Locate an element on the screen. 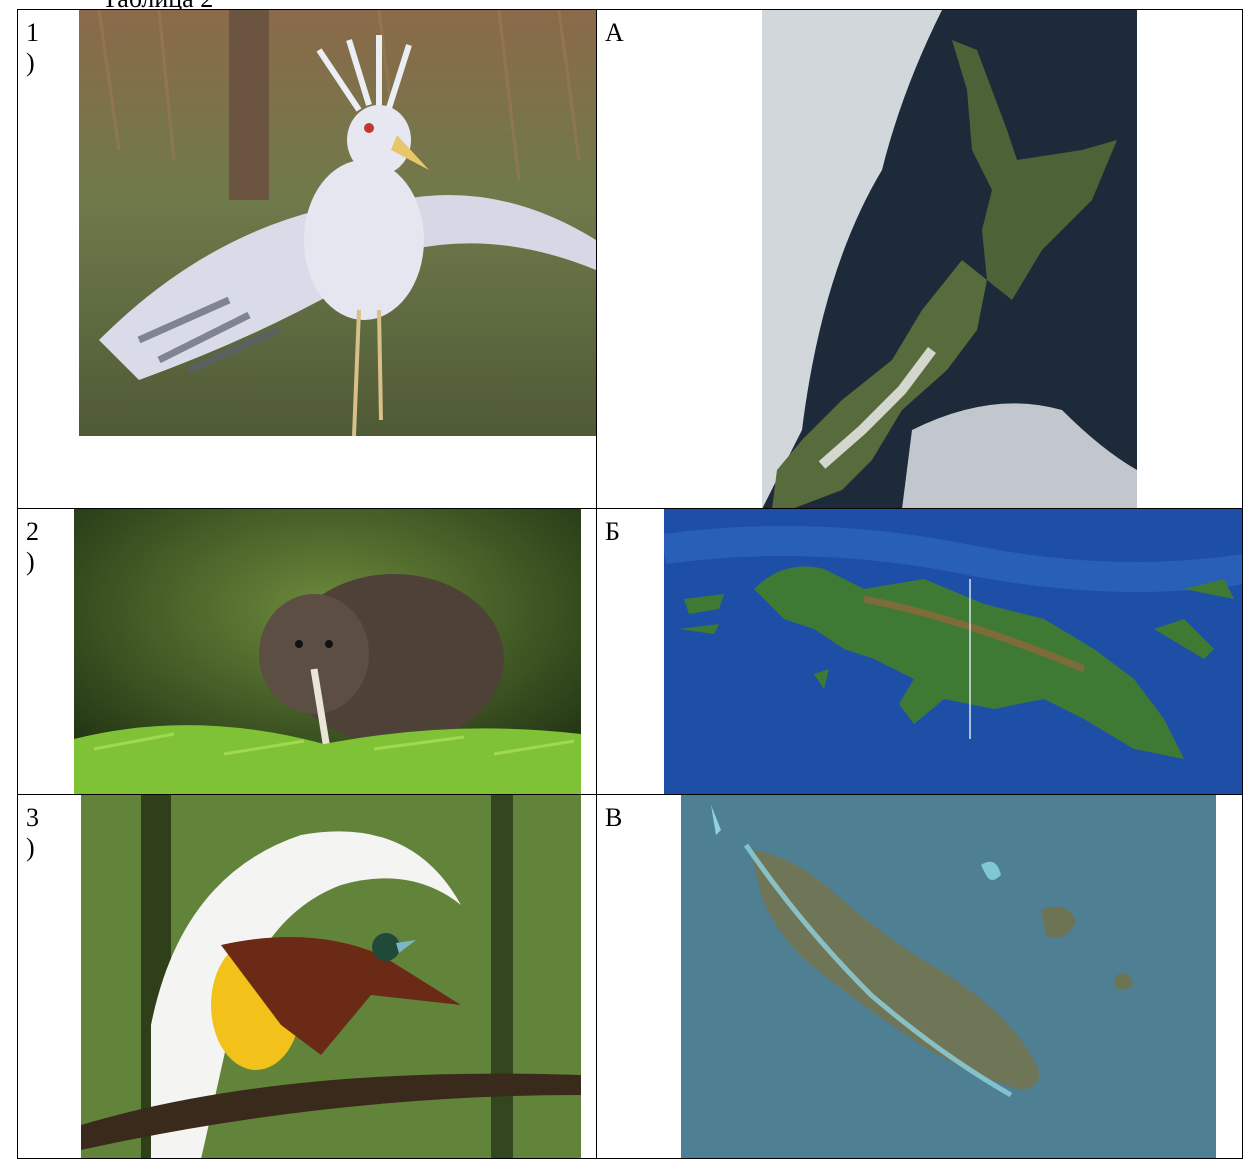  new-caledonia-satellite-photo is located at coordinates (949, 976).